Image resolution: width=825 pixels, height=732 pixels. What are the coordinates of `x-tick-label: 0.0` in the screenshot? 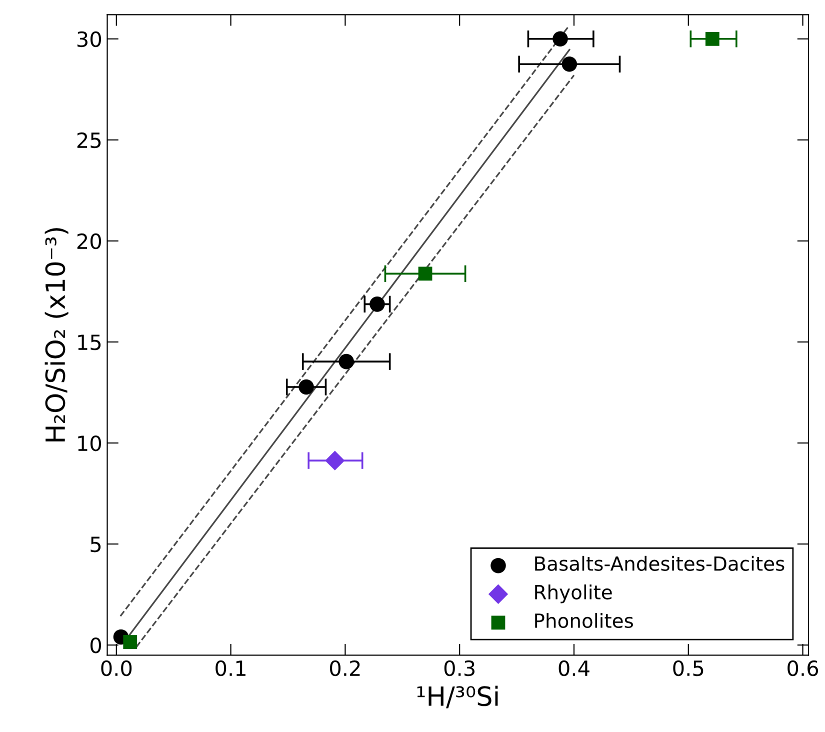 It's located at (116, 668).